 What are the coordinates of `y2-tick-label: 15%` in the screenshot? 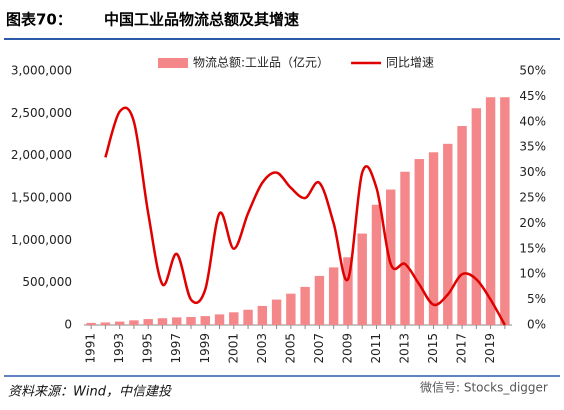 It's located at (532, 248).